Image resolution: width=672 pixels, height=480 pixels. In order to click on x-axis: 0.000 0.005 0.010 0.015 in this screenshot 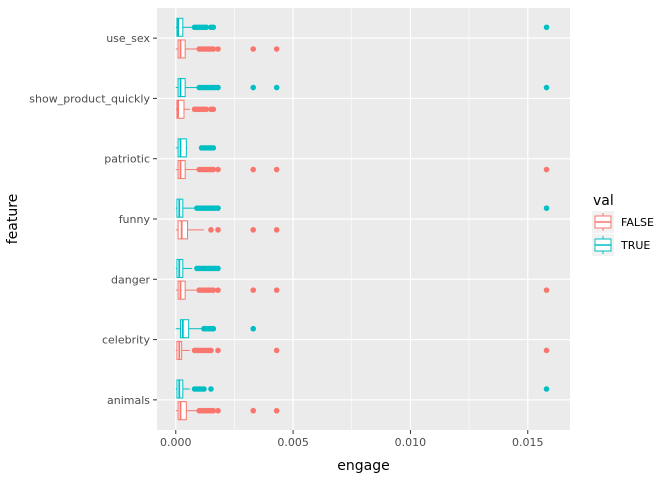, I will do `click(352, 439)`.